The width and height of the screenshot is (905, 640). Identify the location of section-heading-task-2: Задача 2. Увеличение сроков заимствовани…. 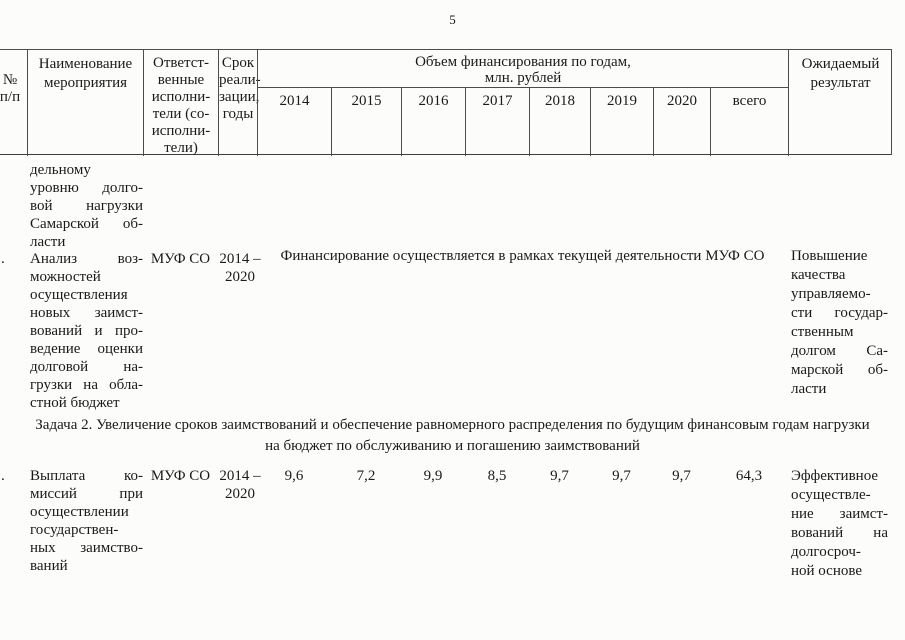
(452, 435).